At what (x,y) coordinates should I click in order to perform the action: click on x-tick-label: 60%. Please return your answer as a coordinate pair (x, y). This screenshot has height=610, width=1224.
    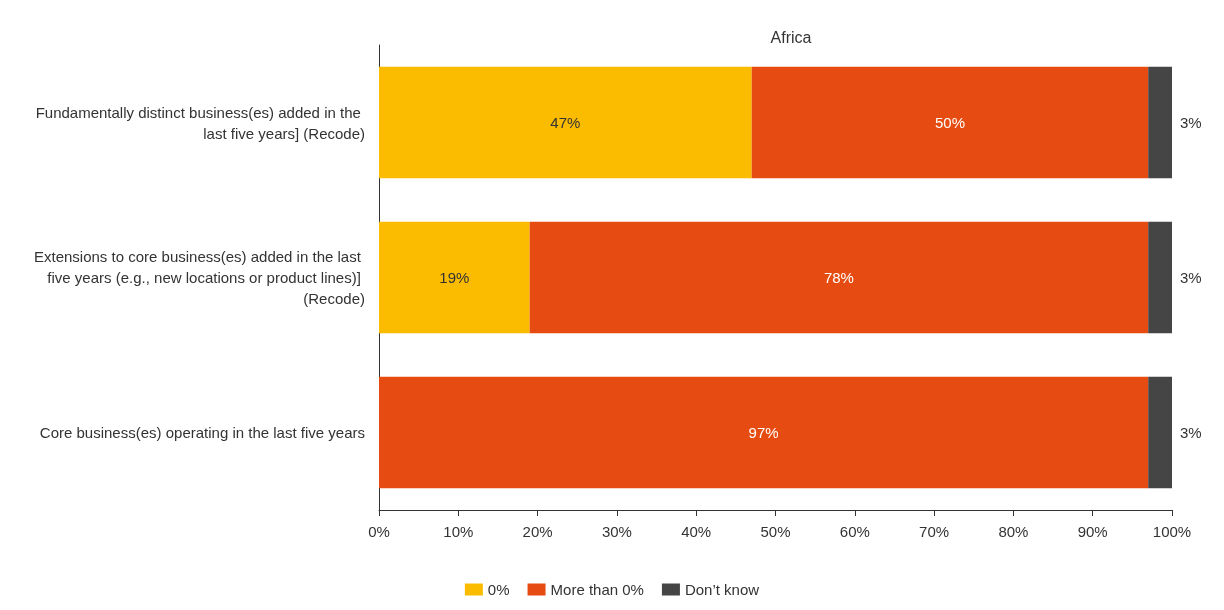
    Looking at the image, I should click on (854, 531).